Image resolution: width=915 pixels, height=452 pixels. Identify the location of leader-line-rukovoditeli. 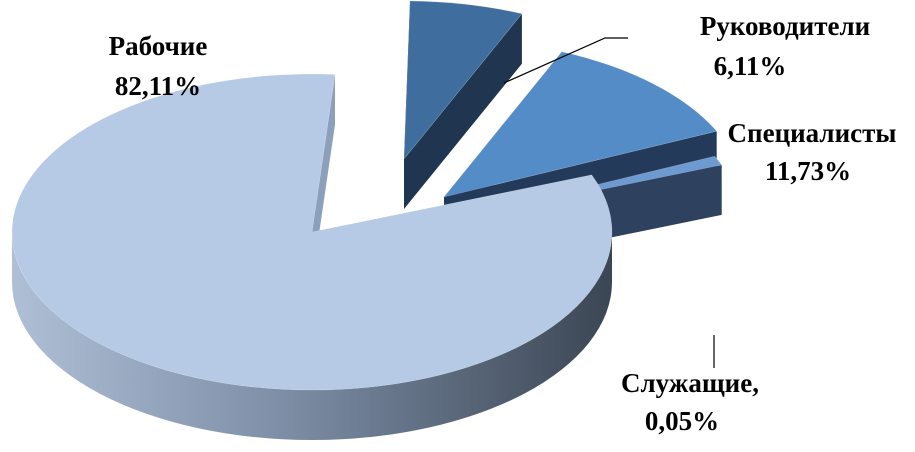
(565, 60).